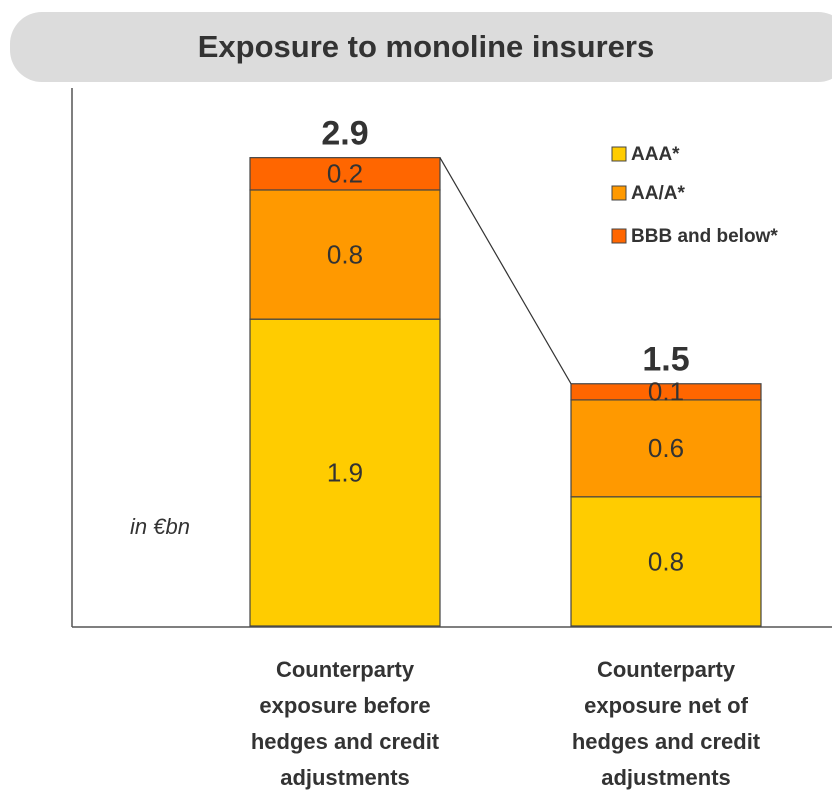 The height and width of the screenshot is (804, 832). I want to click on total-label: 2.9, so click(344, 134).